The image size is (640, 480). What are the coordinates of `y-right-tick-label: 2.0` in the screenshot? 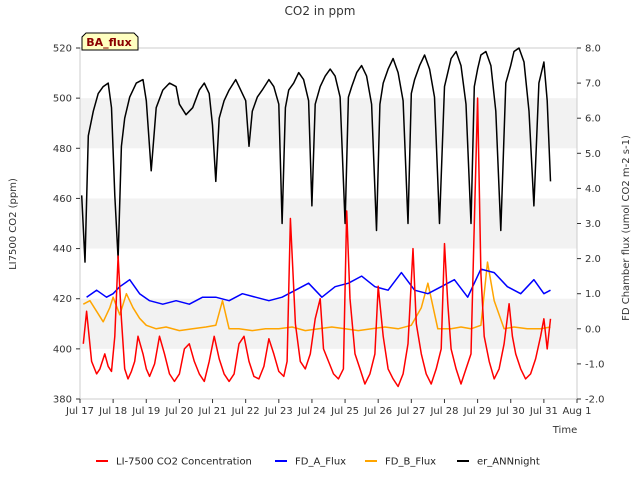 It's located at (593, 259).